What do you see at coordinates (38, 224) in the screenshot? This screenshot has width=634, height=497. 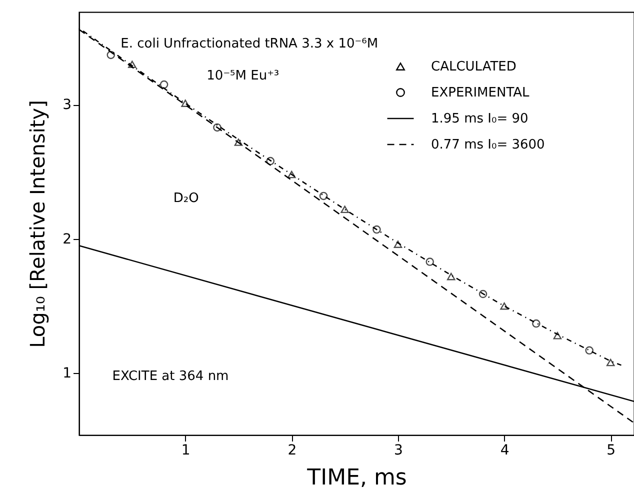 I see `y-axis-title: Log₁₀ [Relative Intensity]` at bounding box center [38, 224].